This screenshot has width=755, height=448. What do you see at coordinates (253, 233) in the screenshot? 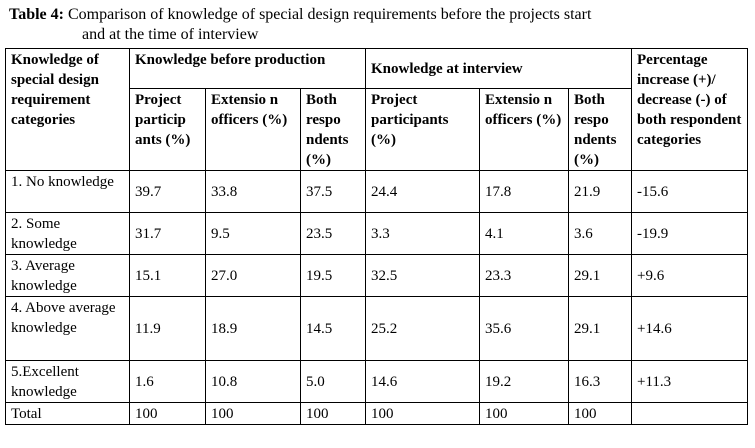
I see `cell-value: 9.5` at bounding box center [253, 233].